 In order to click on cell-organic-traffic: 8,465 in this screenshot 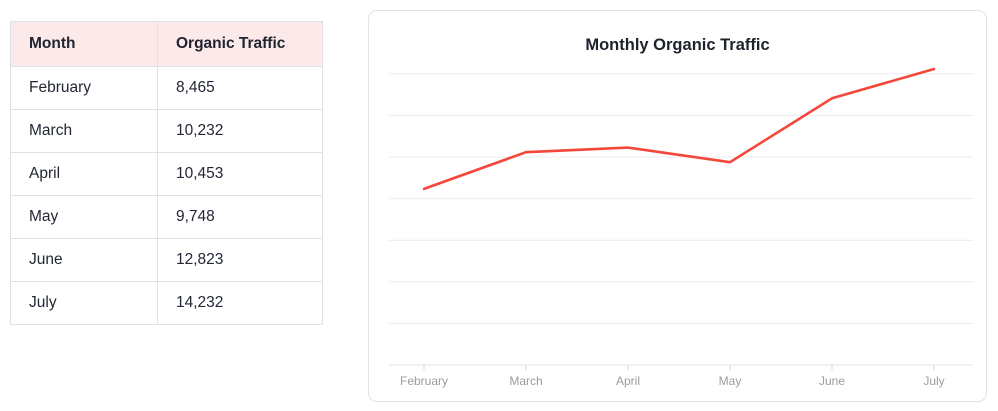, I will do `click(240, 88)`.